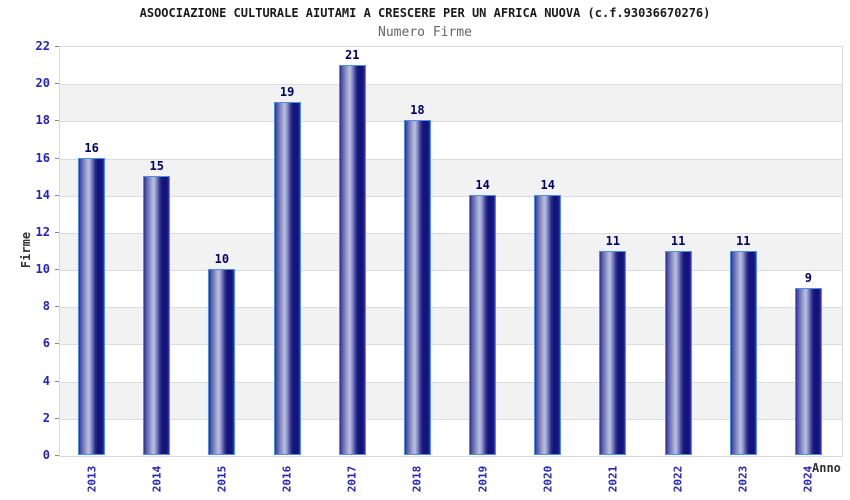 The height and width of the screenshot is (500, 850). I want to click on x-tick-label: 2020, so click(548, 479).